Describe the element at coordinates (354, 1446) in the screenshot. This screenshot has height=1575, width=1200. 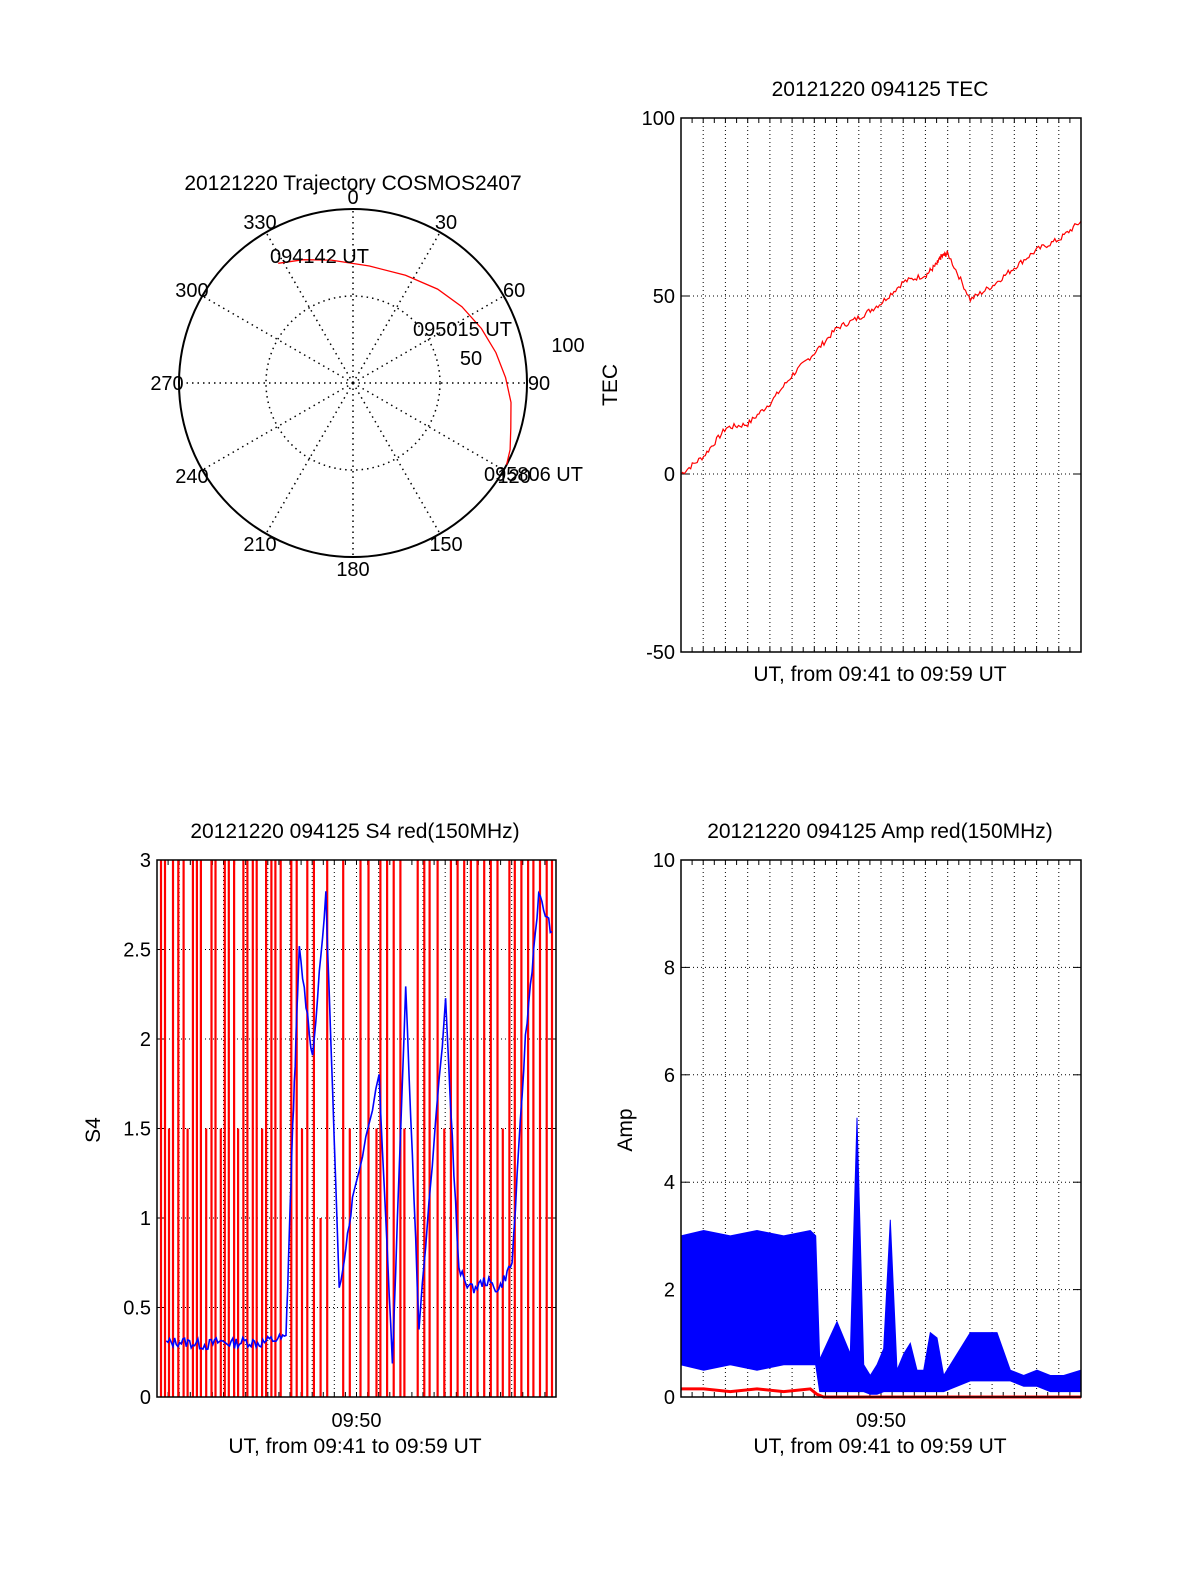
I see `s4-xlabel: UT, from 09:41 to 09:59 UT` at that location.